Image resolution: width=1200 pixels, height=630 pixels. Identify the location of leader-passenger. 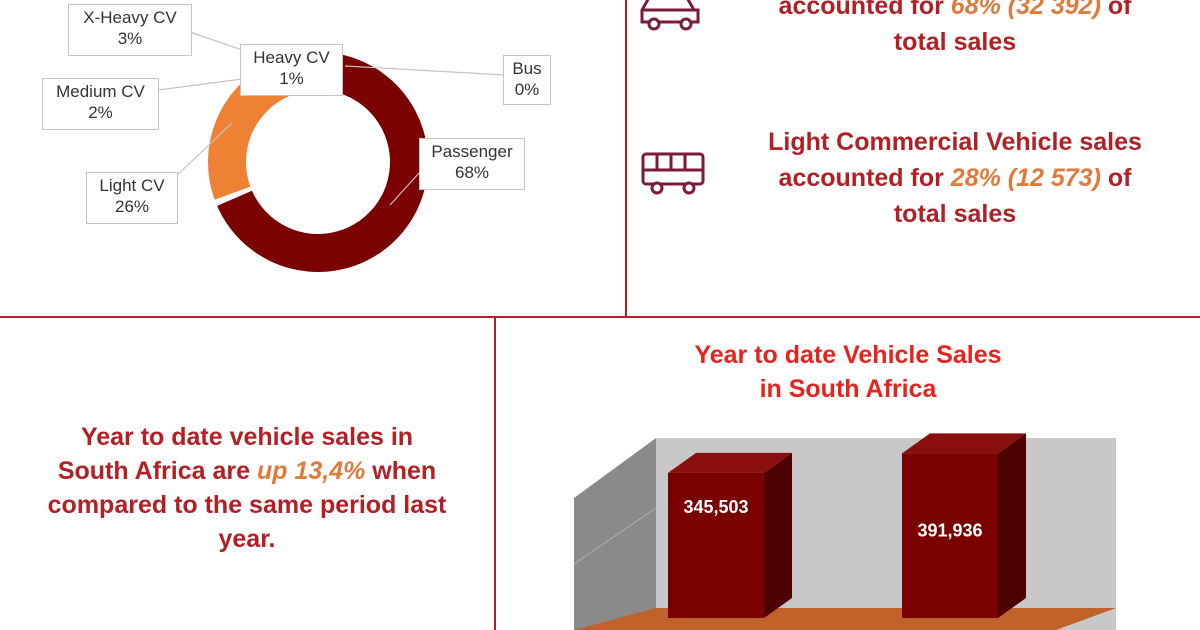
(405, 188).